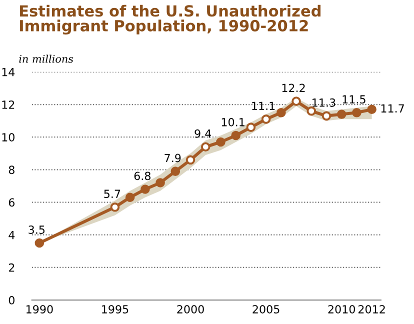 The image size is (414, 324). What do you see at coordinates (371, 309) in the screenshot?
I see `x-tick-label: 2012` at bounding box center [371, 309].